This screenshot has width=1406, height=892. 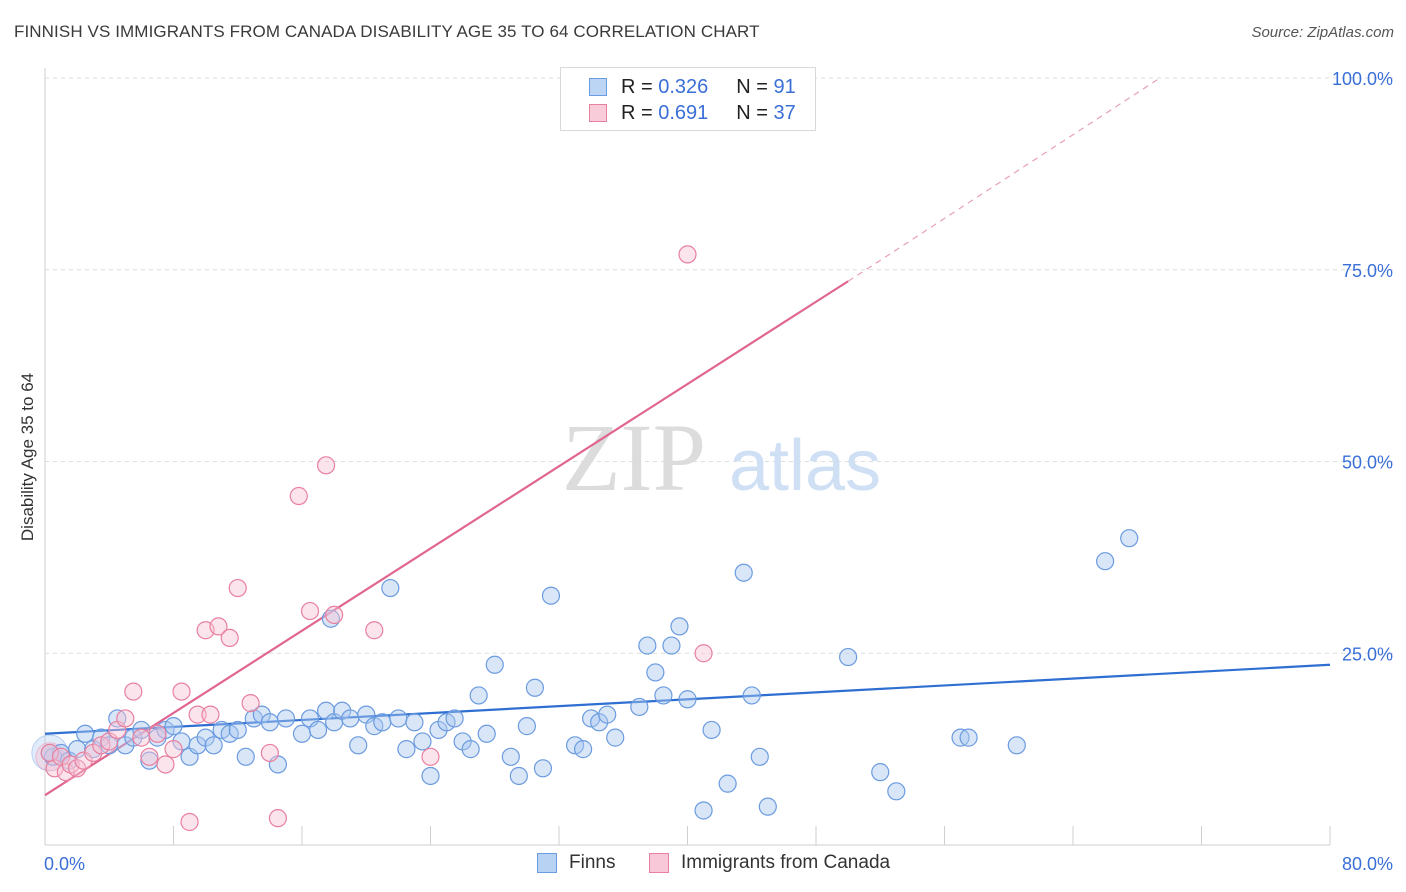 What do you see at coordinates (659, 863) in the screenshot?
I see `bottom-legend-swatch` at bounding box center [659, 863].